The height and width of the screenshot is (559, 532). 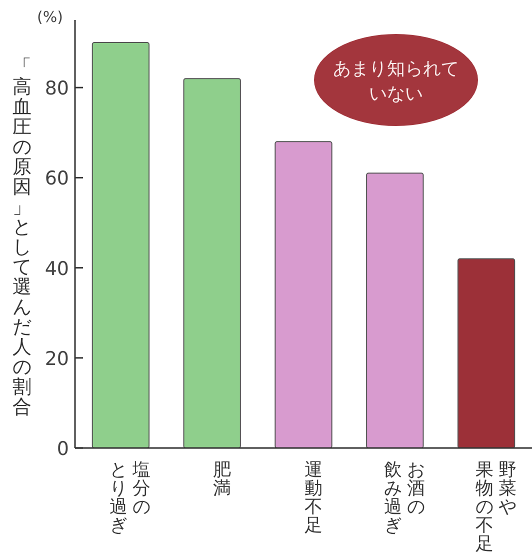 I want to click on y-tick-label: 20, so click(x=56, y=359).